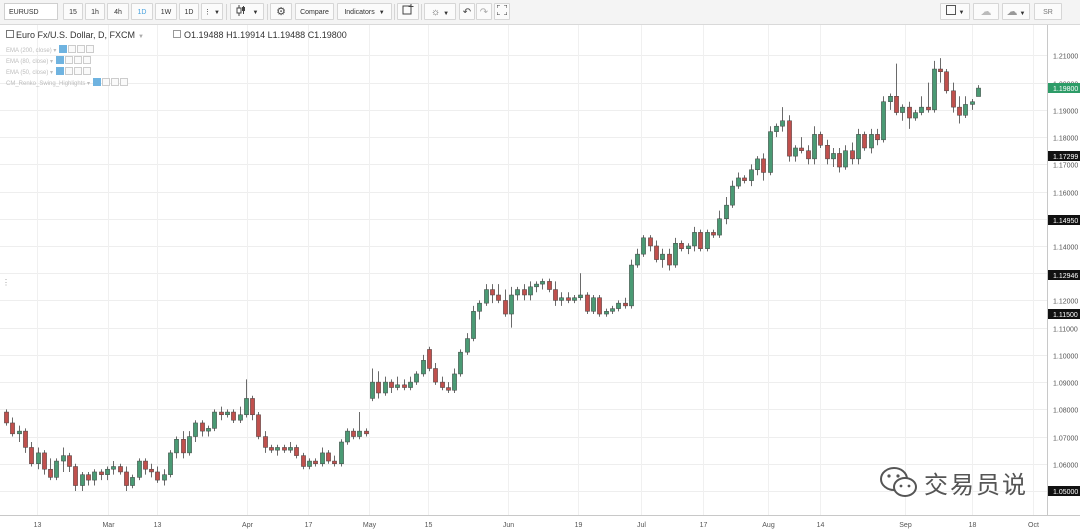  I want to click on time-tick-label: 15, so click(429, 525).